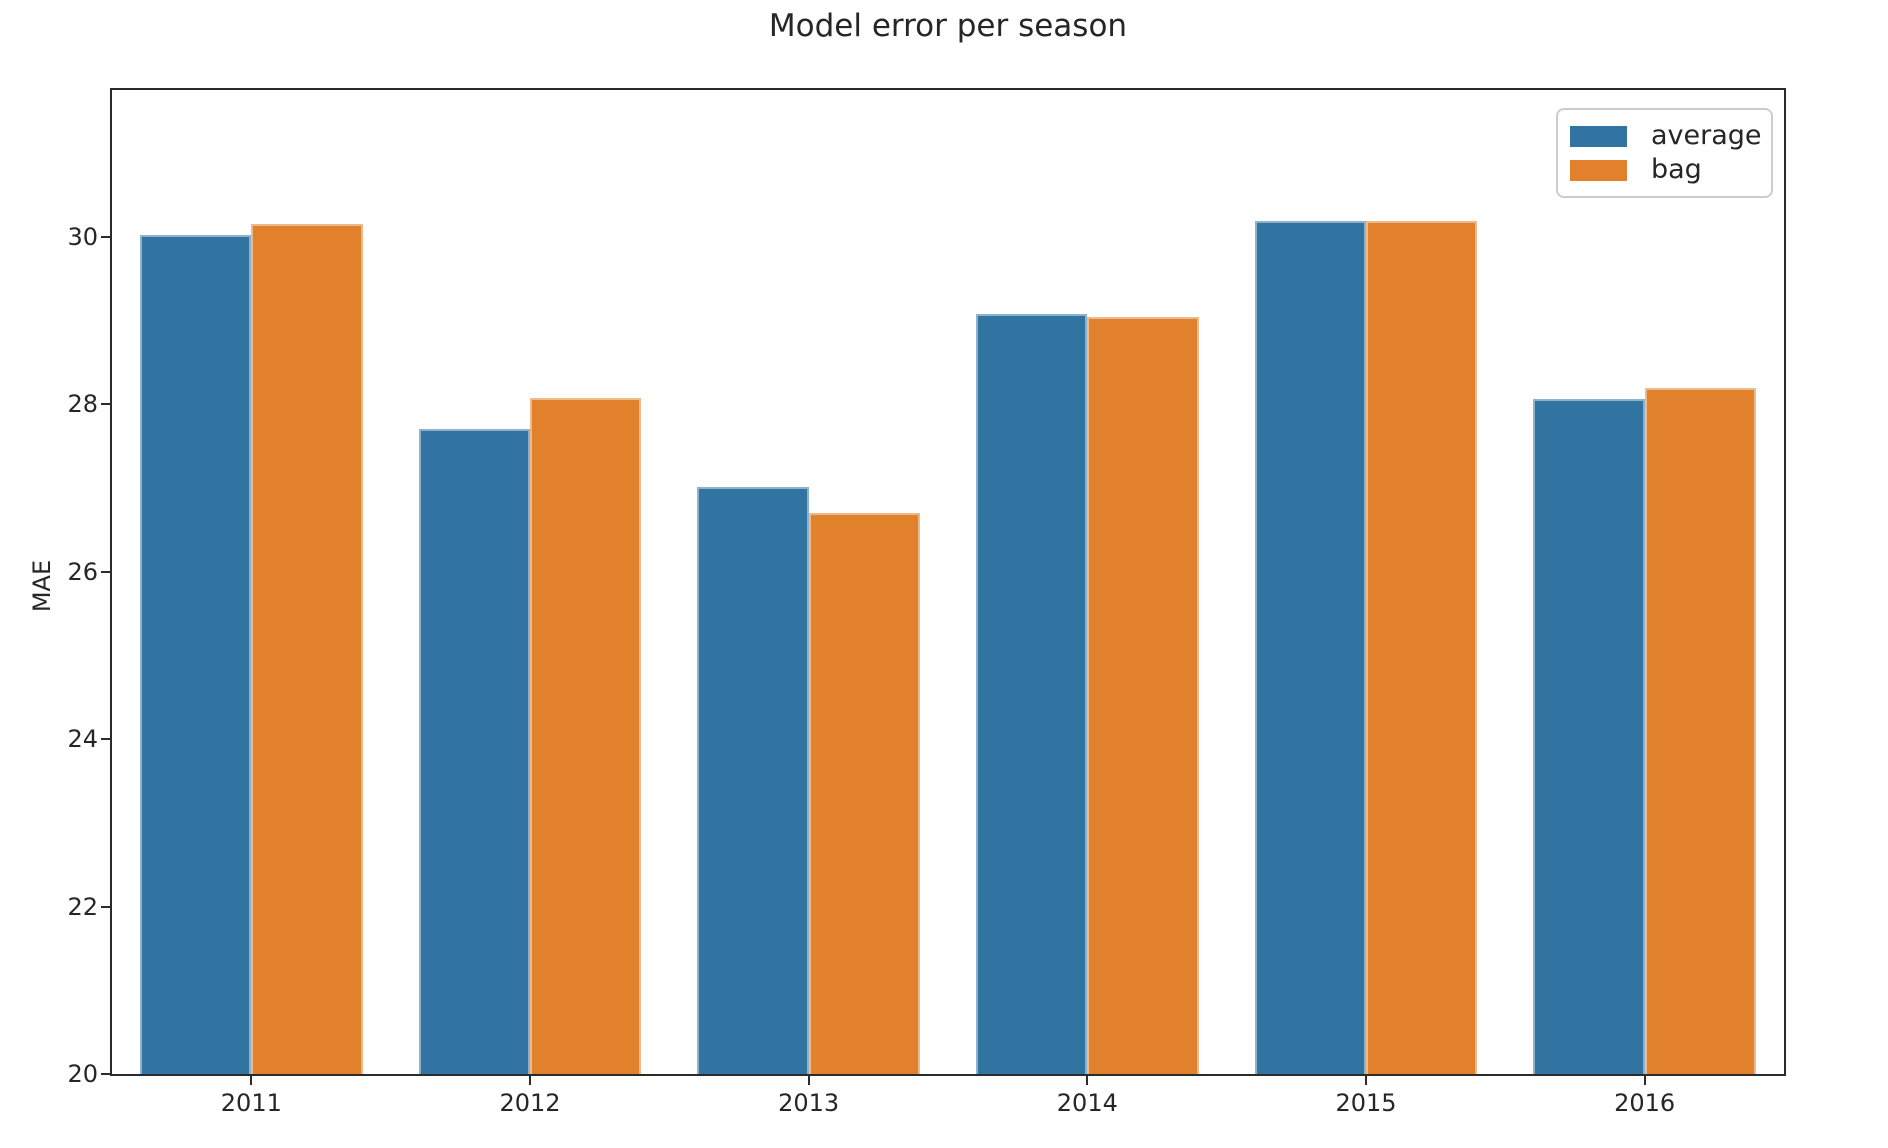 This screenshot has height=1148, width=1888. What do you see at coordinates (530, 1103) in the screenshot?
I see `x-tick-label-2012: 2012` at bounding box center [530, 1103].